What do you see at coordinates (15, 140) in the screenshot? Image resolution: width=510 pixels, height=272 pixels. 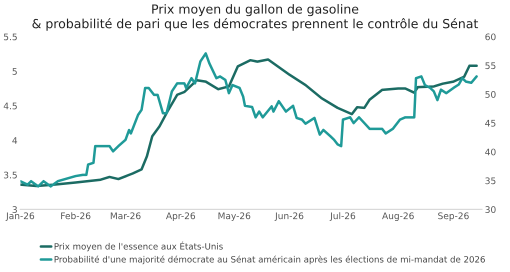 I see `y-tick-label: 4` at bounding box center [15, 140].